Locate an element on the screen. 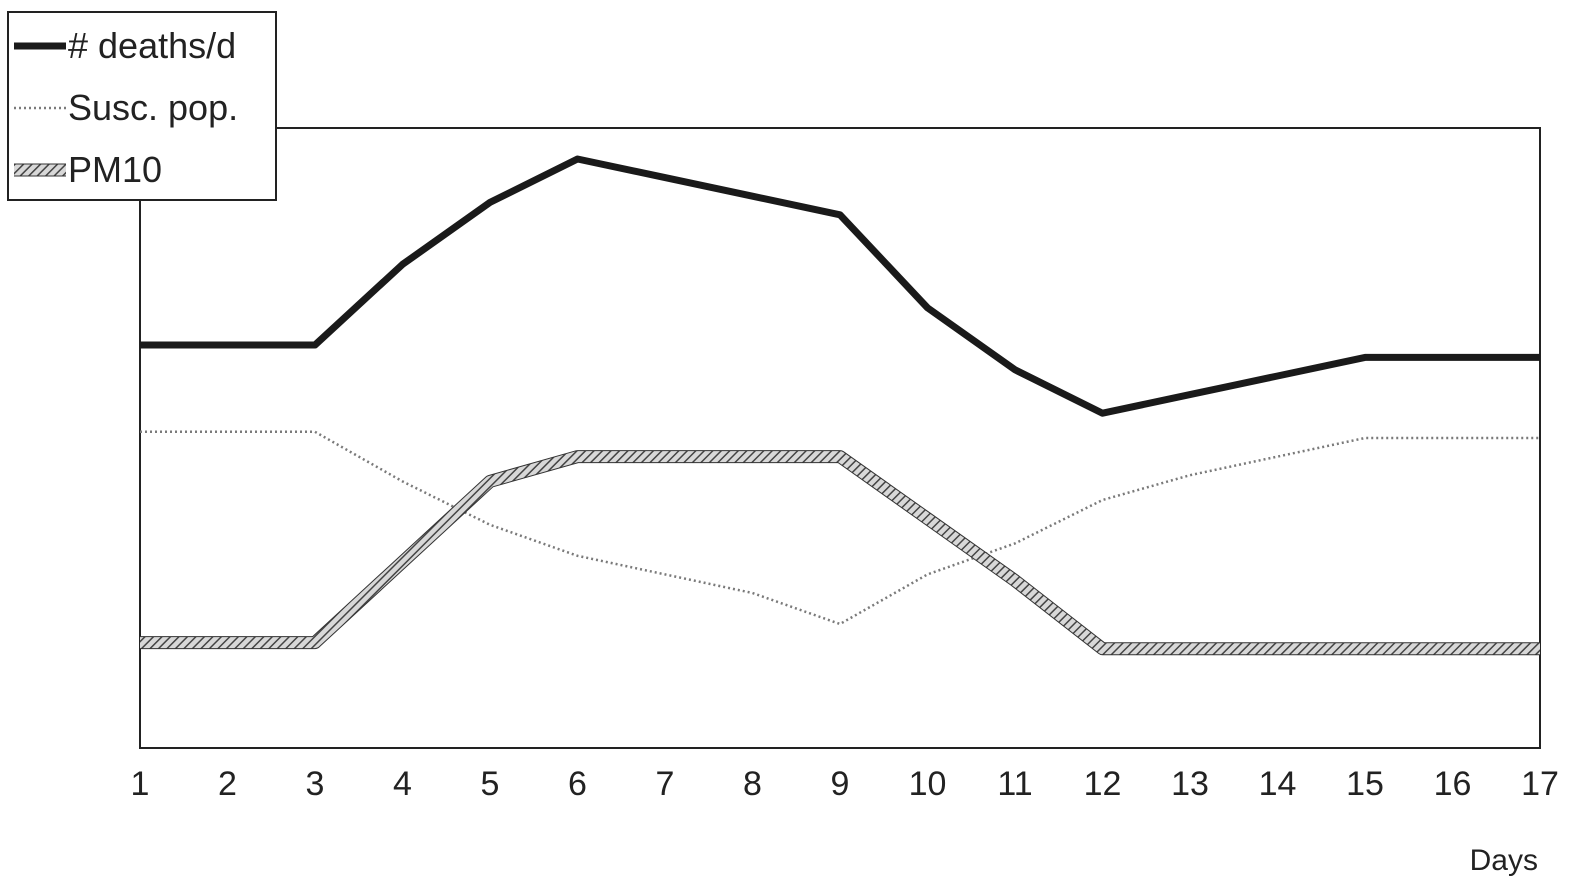  x-tick-labels: 1 2 3 4 5 6 7 8 9 10 11 12 13 14 15 16 17 is located at coordinates (845, 784).